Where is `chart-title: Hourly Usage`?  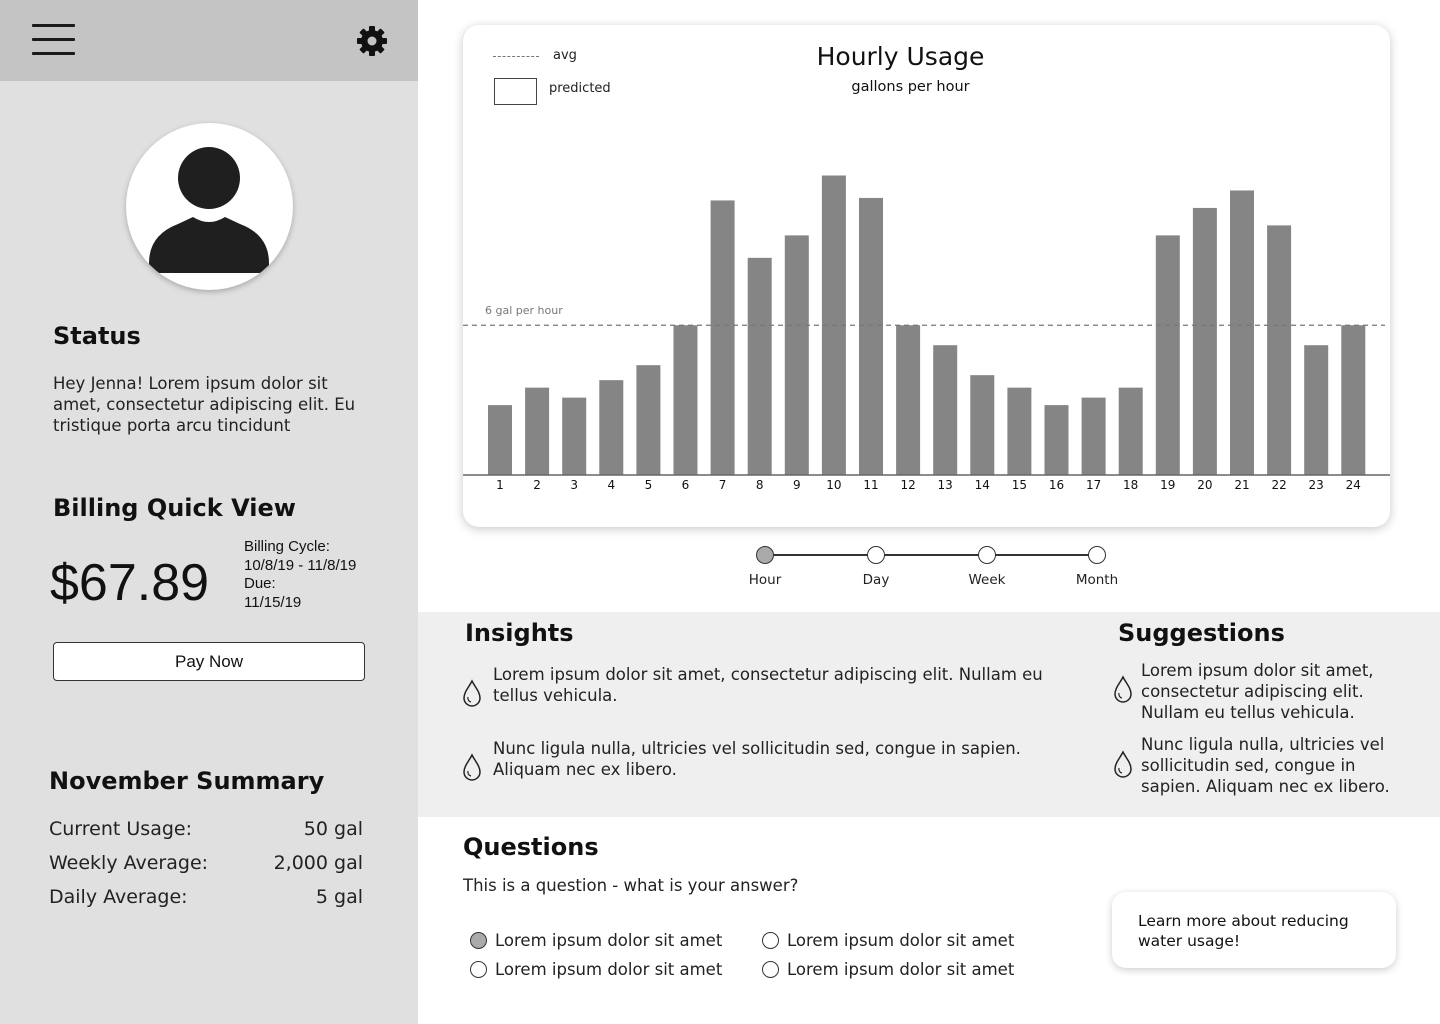
chart-title: Hourly Usage is located at coordinates (900, 56).